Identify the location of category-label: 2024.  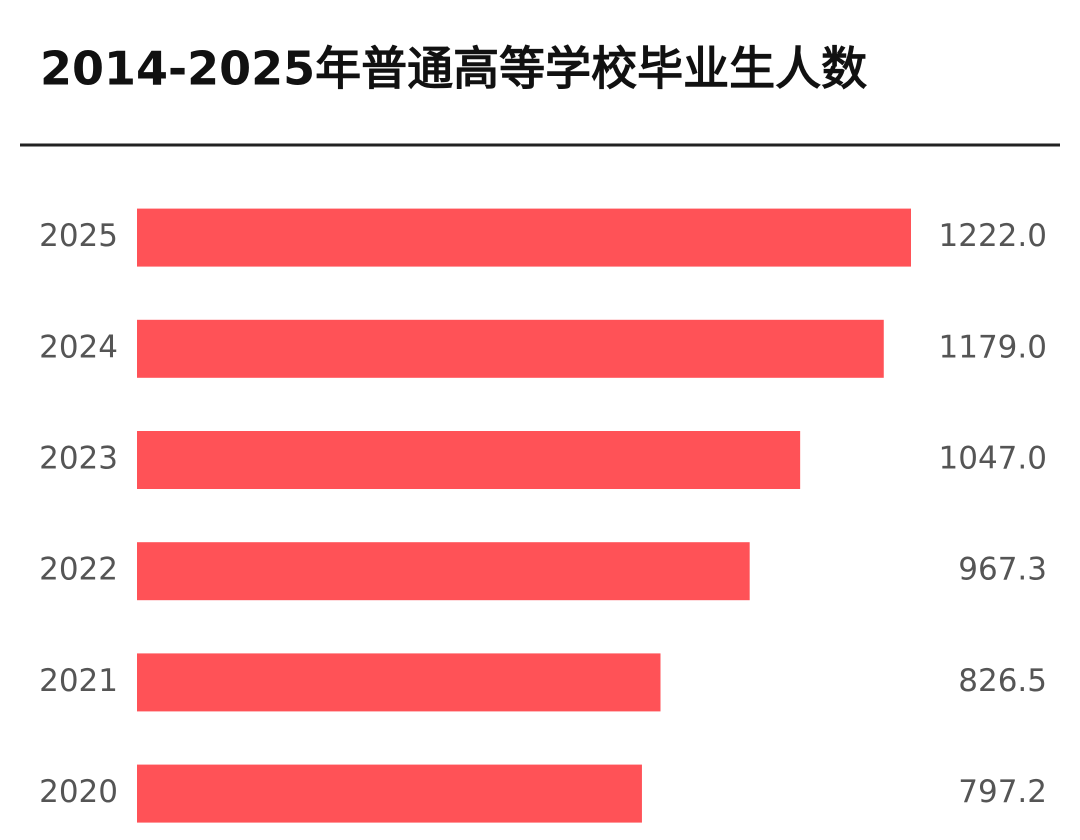
(78, 347).